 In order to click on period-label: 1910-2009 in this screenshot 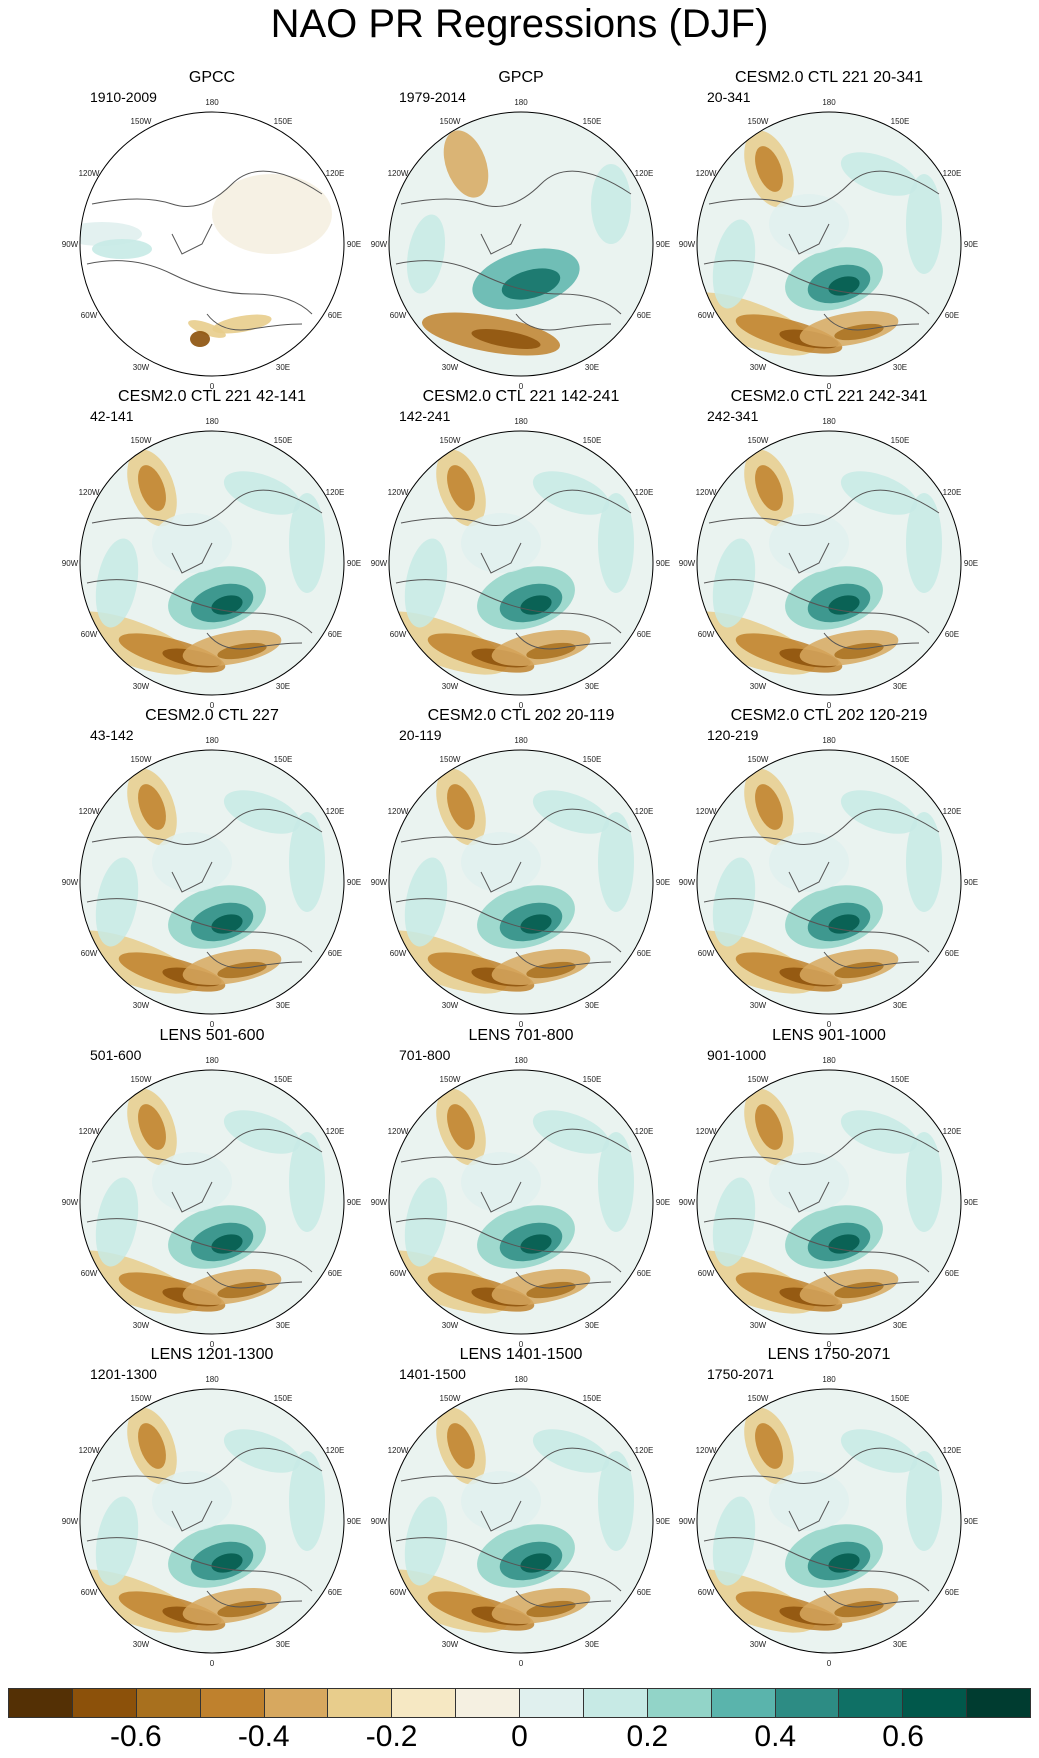, I will do `click(123, 97)`.